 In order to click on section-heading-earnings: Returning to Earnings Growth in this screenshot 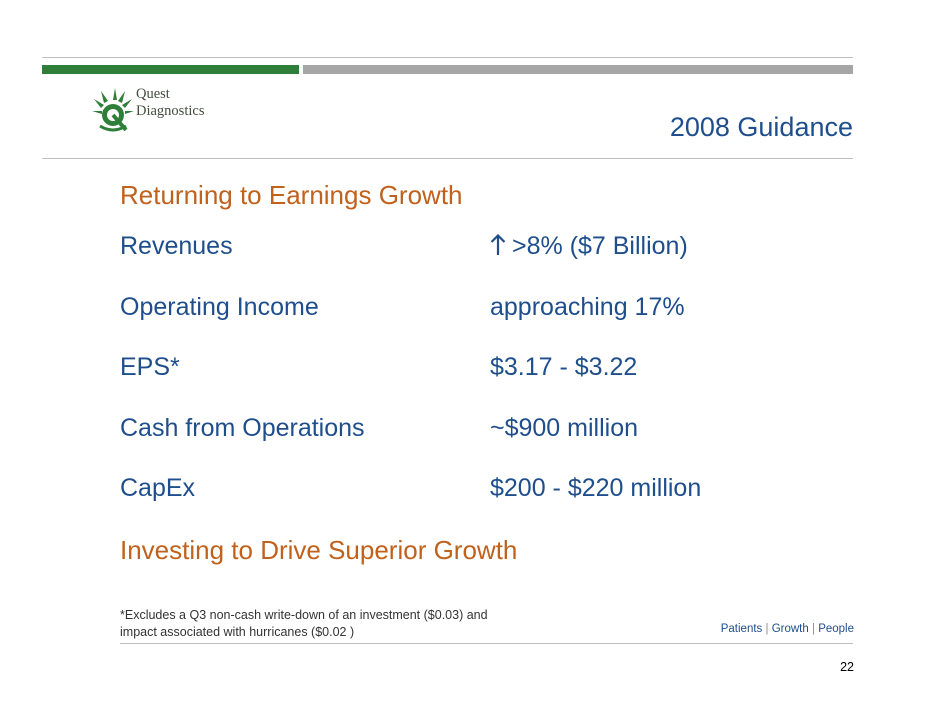, I will do `click(291, 195)`.